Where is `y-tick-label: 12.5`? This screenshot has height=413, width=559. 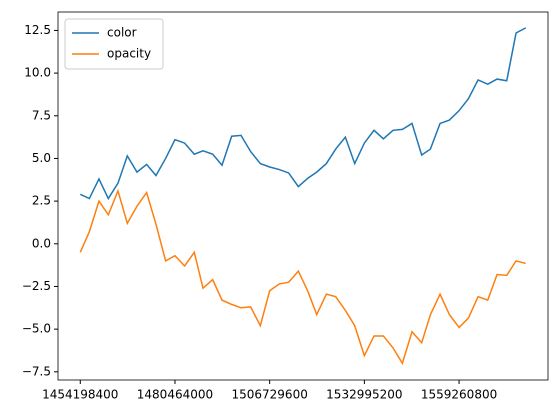
y-tick-label: 12.5 is located at coordinates (37, 30).